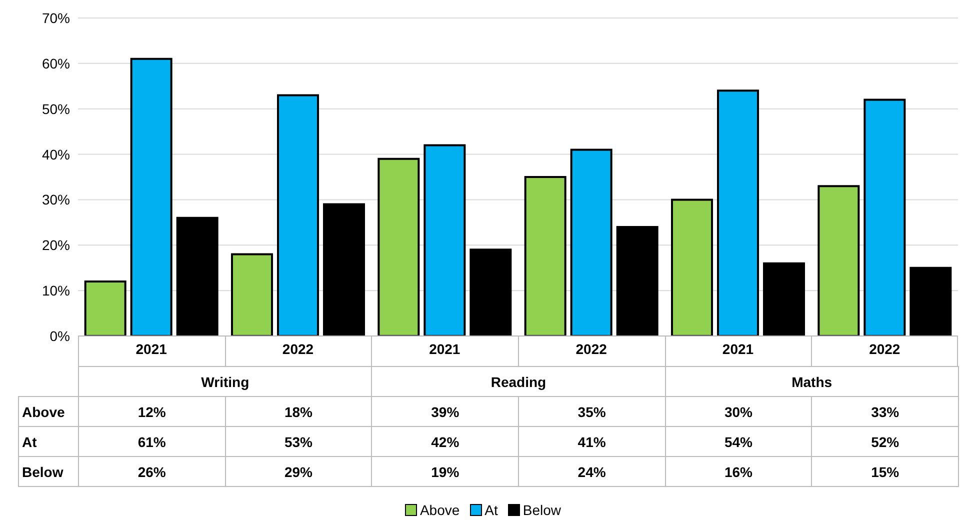 This screenshot has height=523, width=966. What do you see at coordinates (542, 510) in the screenshot?
I see `legend-label: Below` at bounding box center [542, 510].